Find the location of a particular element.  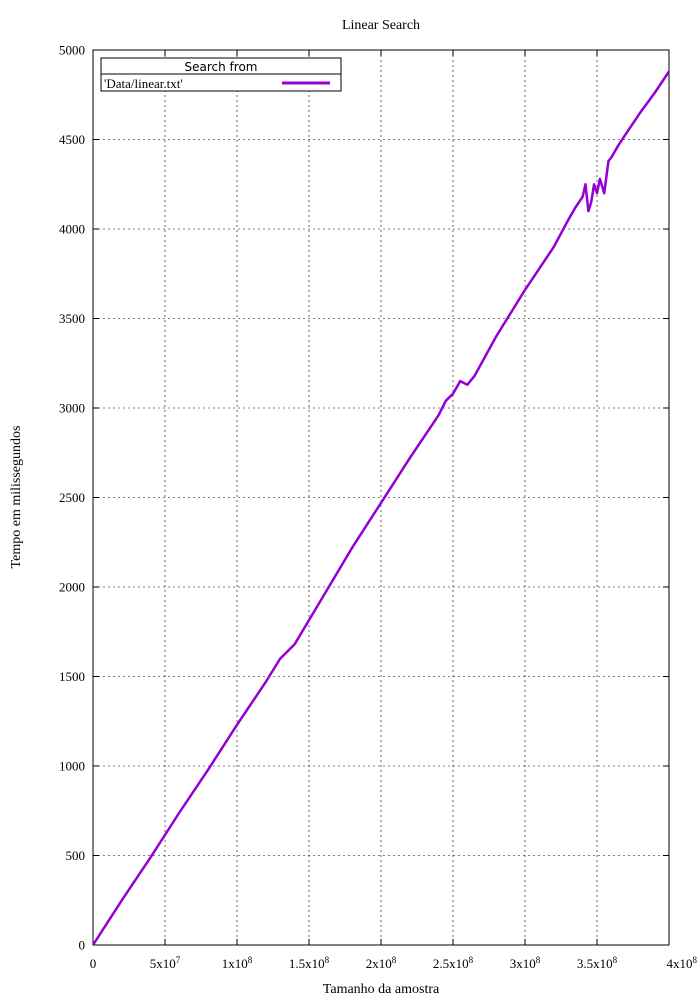

chart-title: Linear Search is located at coordinates (381, 25).